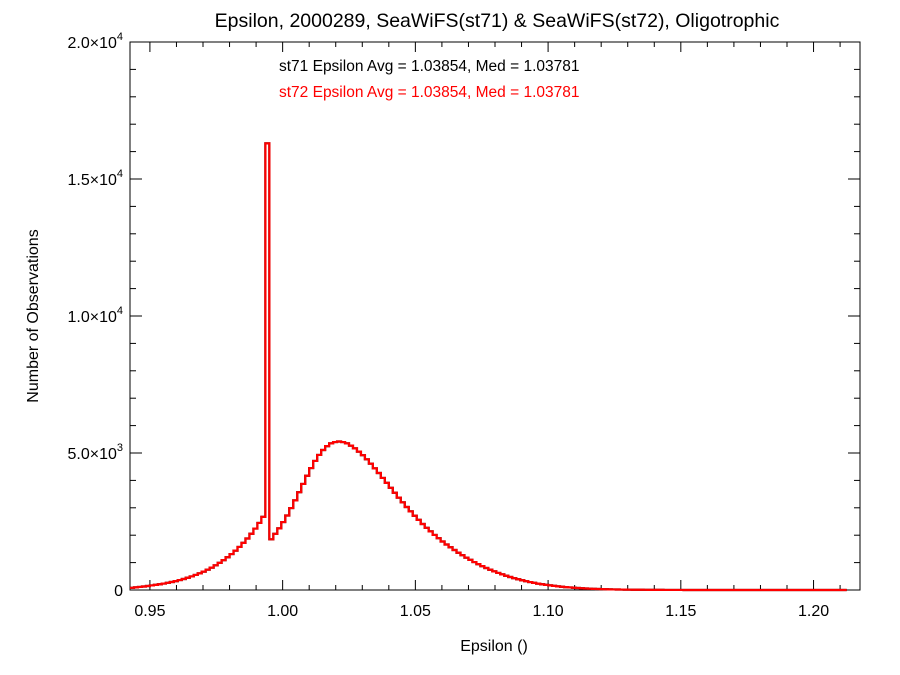  Describe the element at coordinates (118, 591) in the screenshot. I see `y-tick-label: 0` at that location.